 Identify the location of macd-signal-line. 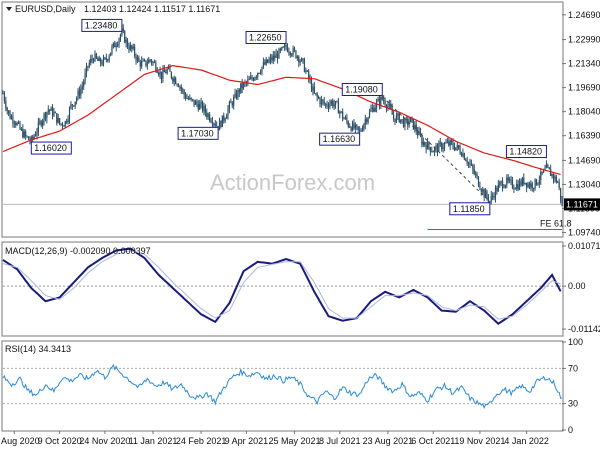
(281, 284).